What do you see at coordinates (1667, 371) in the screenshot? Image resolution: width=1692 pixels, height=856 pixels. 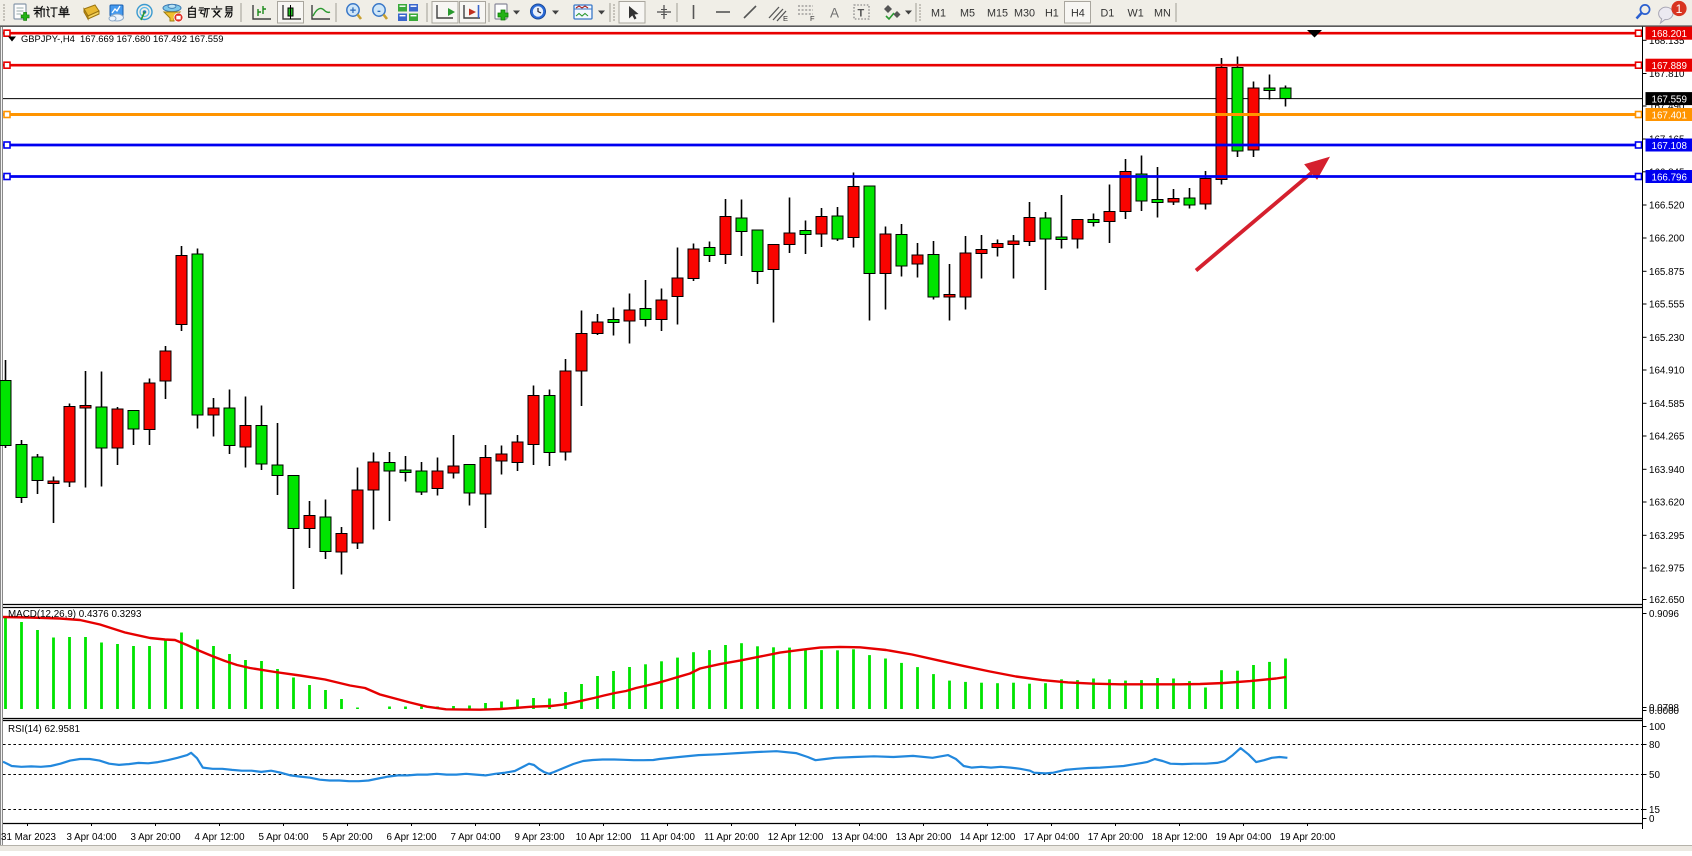 I see `svg-text: 164.910` at bounding box center [1667, 371].